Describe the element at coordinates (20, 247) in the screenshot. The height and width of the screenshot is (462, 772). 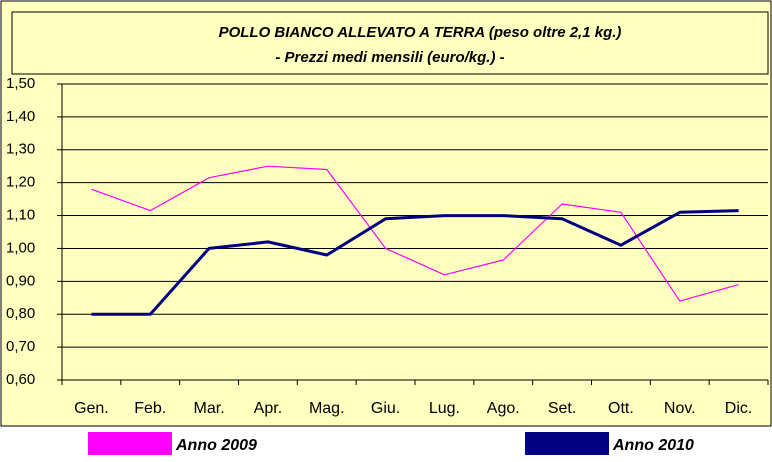
I see `y-tick-label: 1,00` at that location.